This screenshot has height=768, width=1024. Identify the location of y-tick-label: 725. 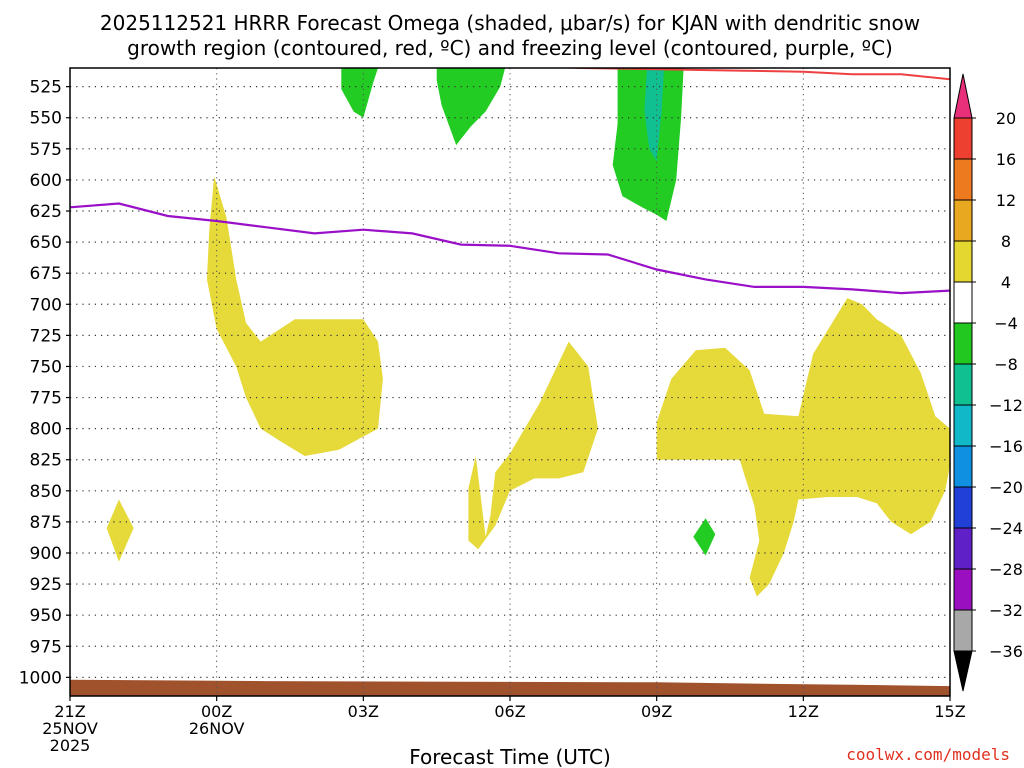
(46, 336).